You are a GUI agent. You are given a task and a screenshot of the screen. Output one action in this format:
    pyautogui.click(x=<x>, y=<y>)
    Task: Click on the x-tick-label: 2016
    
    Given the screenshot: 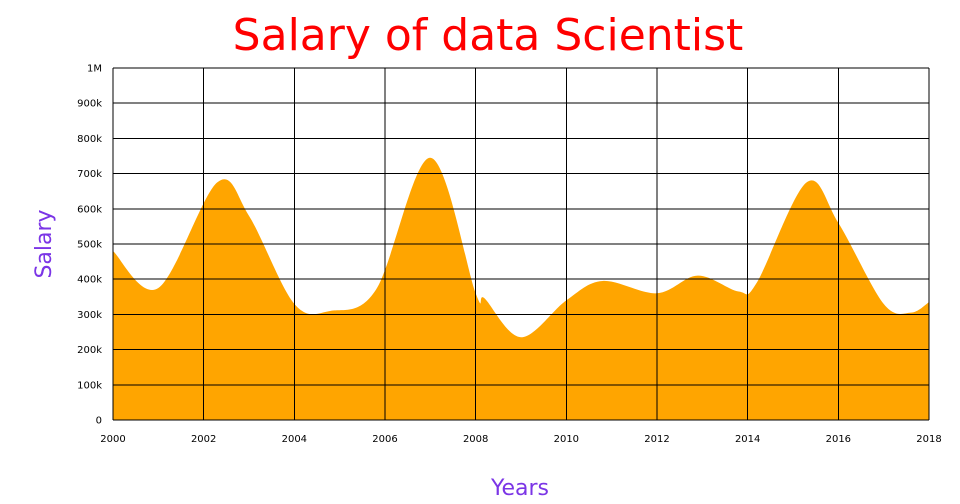 What is the action you would take?
    pyautogui.click(x=838, y=439)
    